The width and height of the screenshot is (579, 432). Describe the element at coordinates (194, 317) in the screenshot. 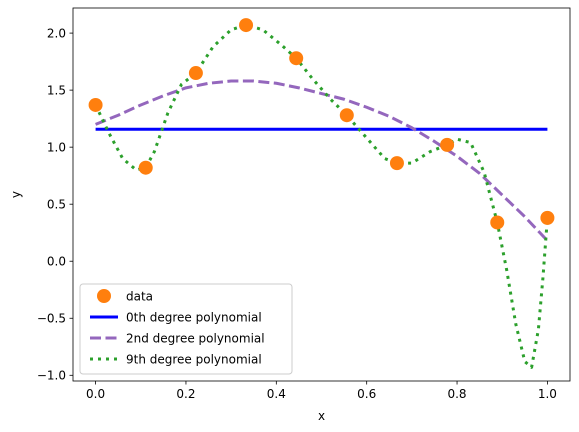

I see `legend-label: 0th degree polynomial` at that location.